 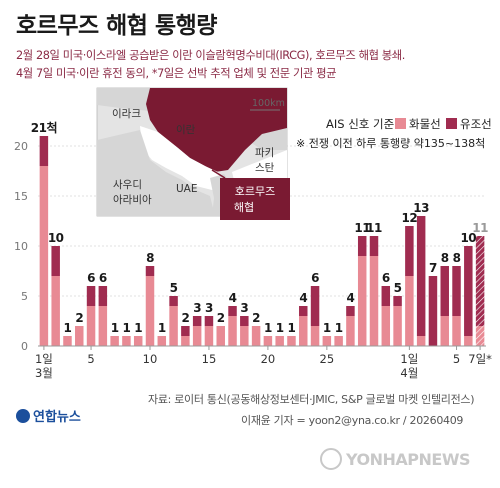 What do you see at coordinates (362, 228) in the screenshot?
I see `value-label-3/28: 11` at bounding box center [362, 228].